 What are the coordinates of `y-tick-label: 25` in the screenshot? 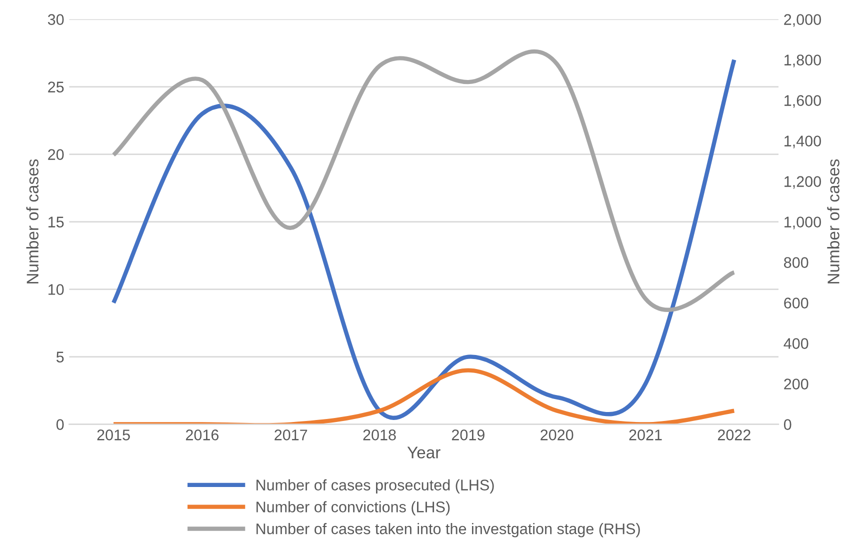 It's located at (56, 87).